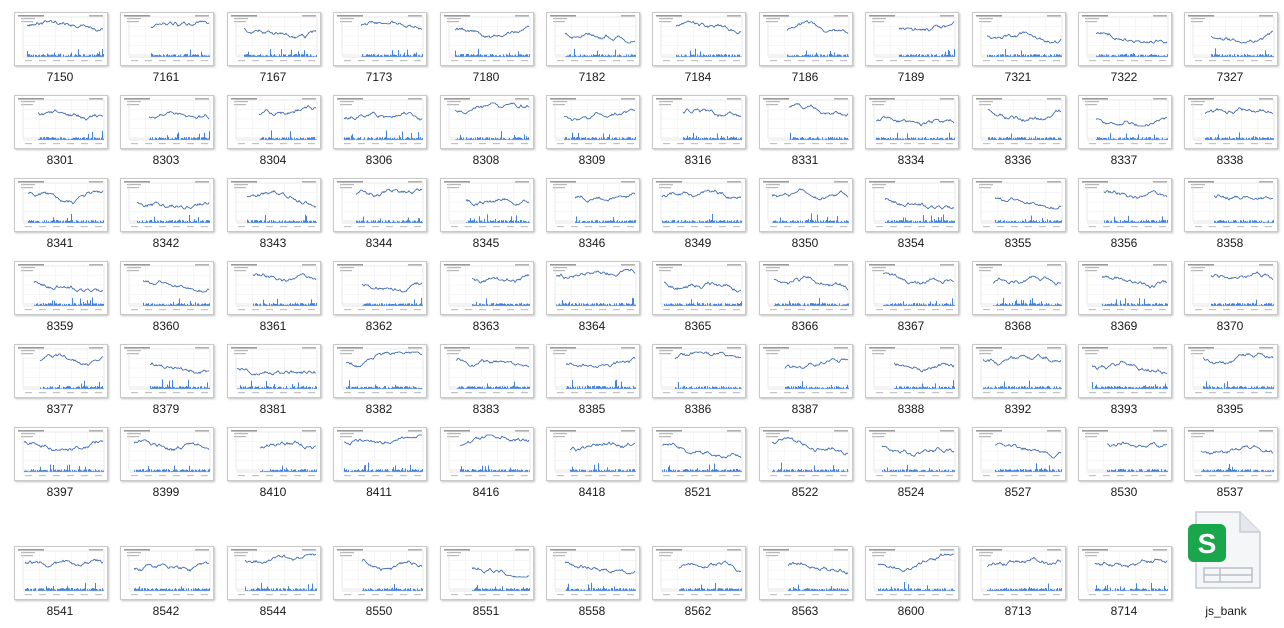  Describe the element at coordinates (60, 216) in the screenshot. I see `file-item-8341: 8341` at that location.